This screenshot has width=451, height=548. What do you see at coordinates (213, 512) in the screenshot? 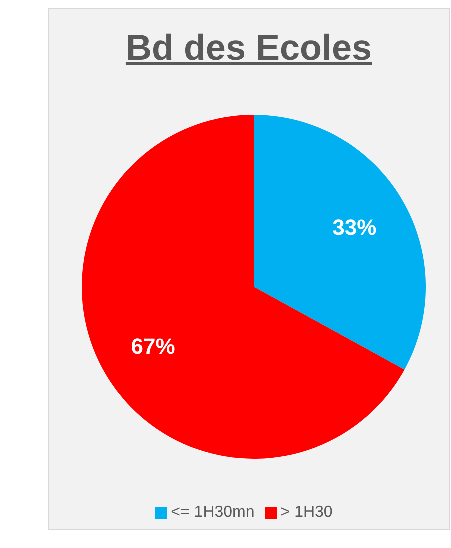
I see `legend-label: <= 1H30mn` at bounding box center [213, 512].